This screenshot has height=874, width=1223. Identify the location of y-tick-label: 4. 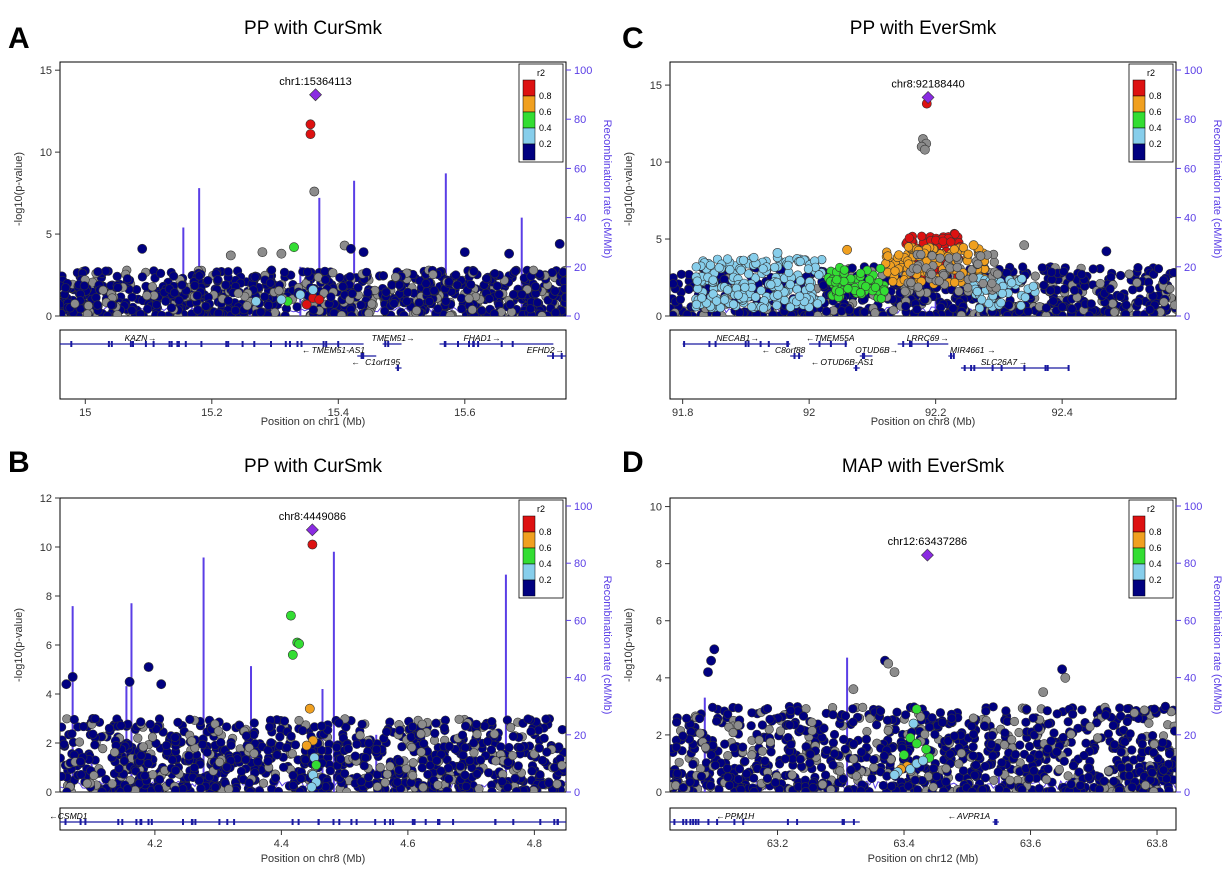
(49, 695).